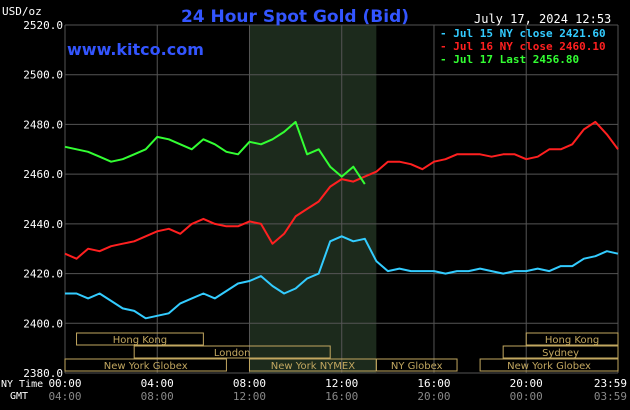 The width and height of the screenshot is (630, 410). What do you see at coordinates (433, 383) in the screenshot?
I see `x-tick-label-ny: 16:00` at bounding box center [433, 383].